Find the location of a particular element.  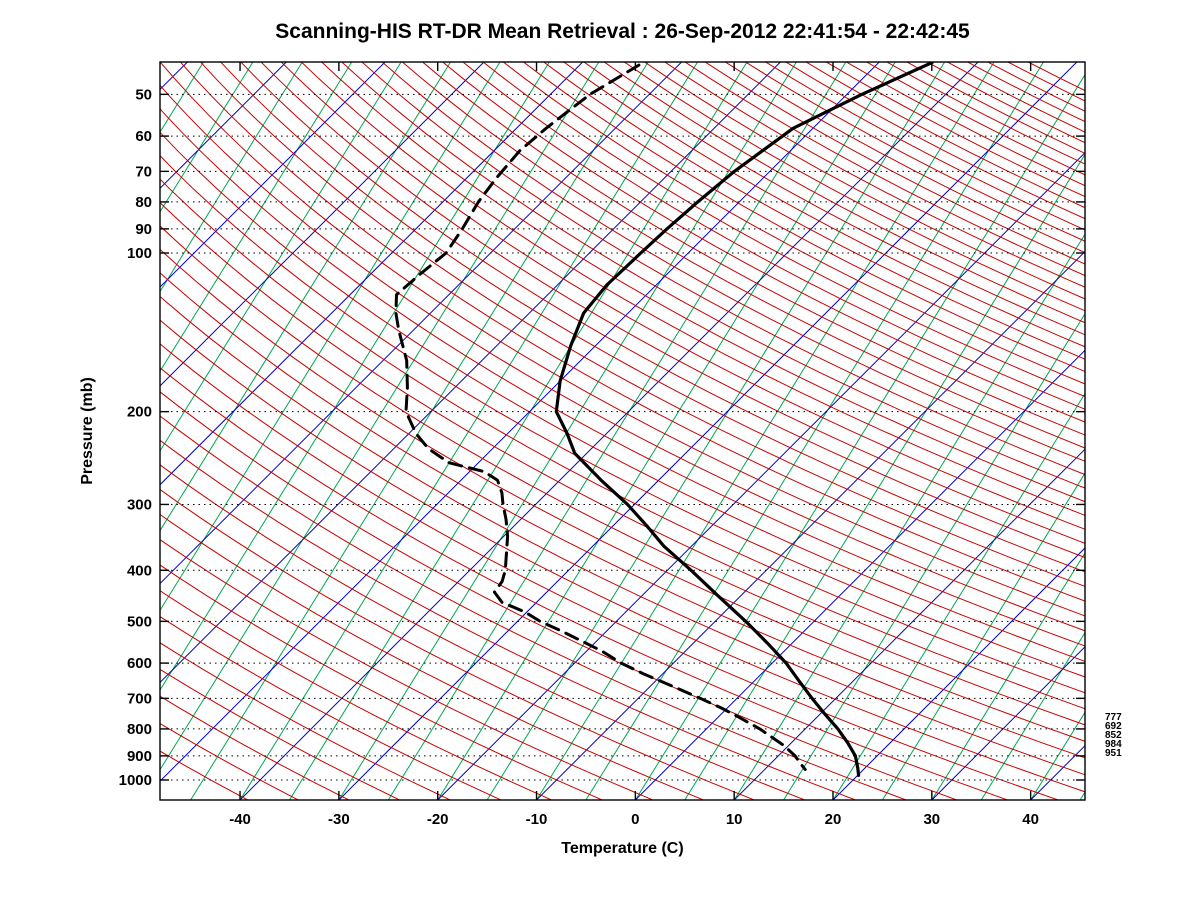

pressure-tick-label: 1000 is located at coordinates (135, 780).